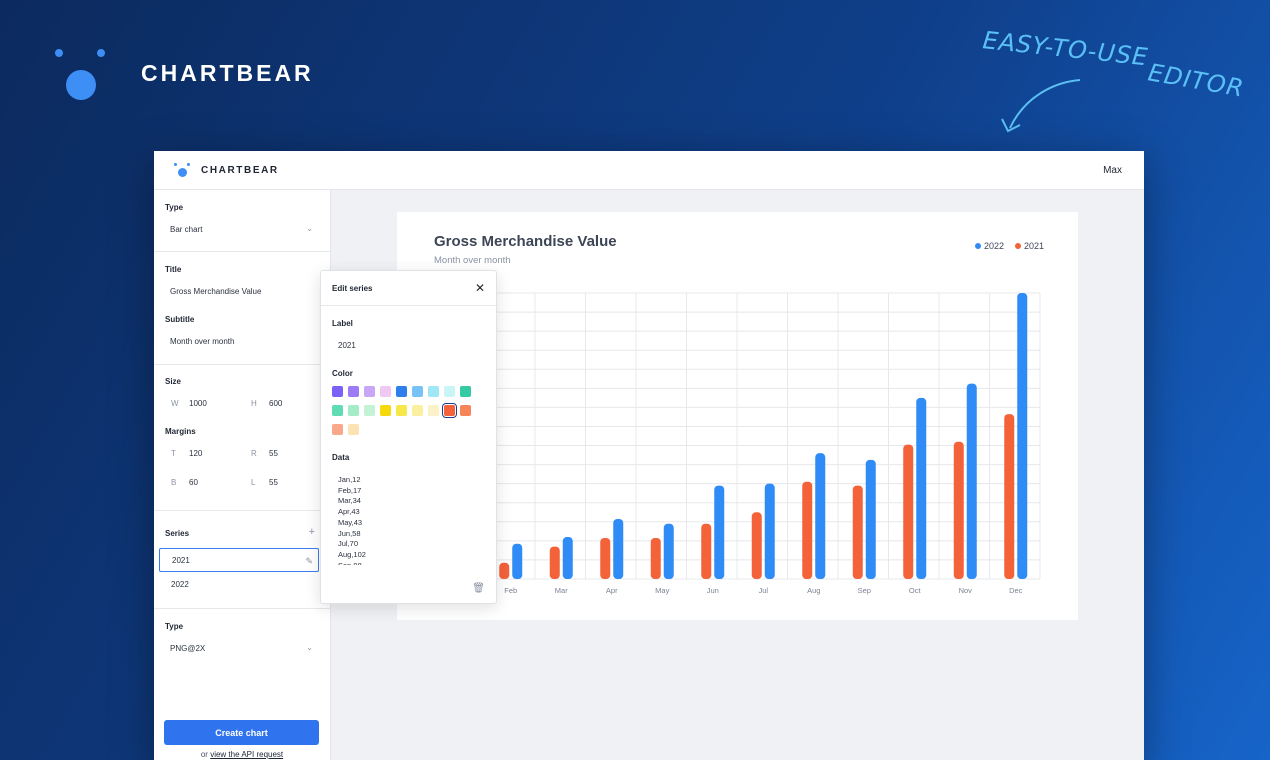 Image resolution: width=1270 pixels, height=760 pixels. What do you see at coordinates (276, 403) in the screenshot?
I see `height-input: 600` at bounding box center [276, 403].